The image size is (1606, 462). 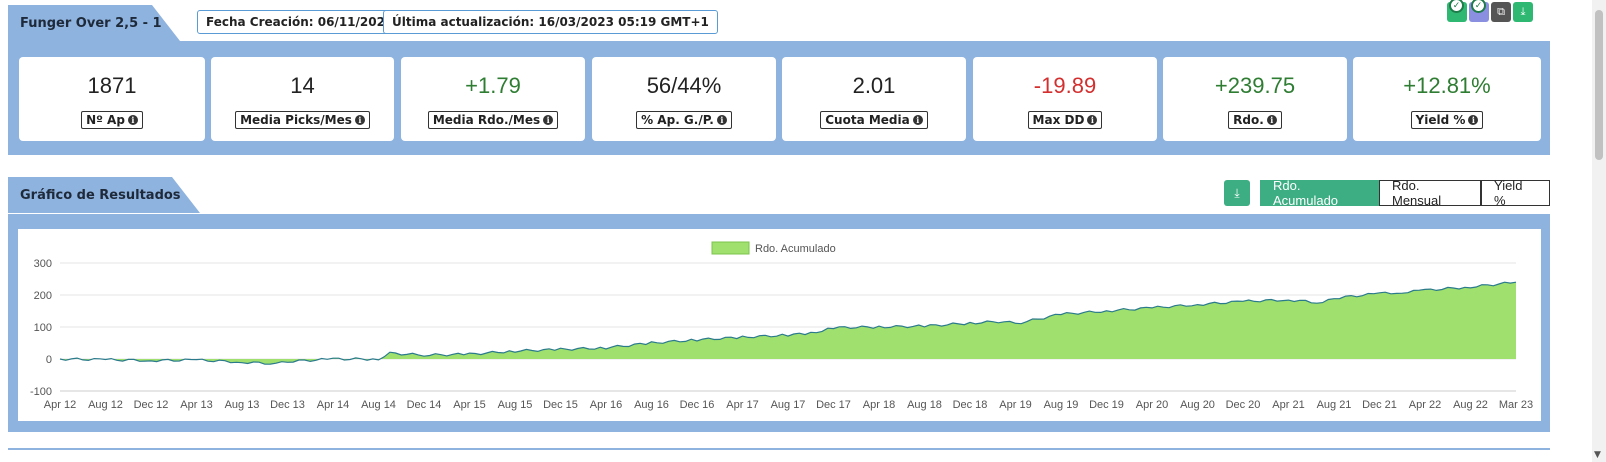 What do you see at coordinates (742, 405) in the screenshot?
I see `x-tick-label: Apr 17` at bounding box center [742, 405].